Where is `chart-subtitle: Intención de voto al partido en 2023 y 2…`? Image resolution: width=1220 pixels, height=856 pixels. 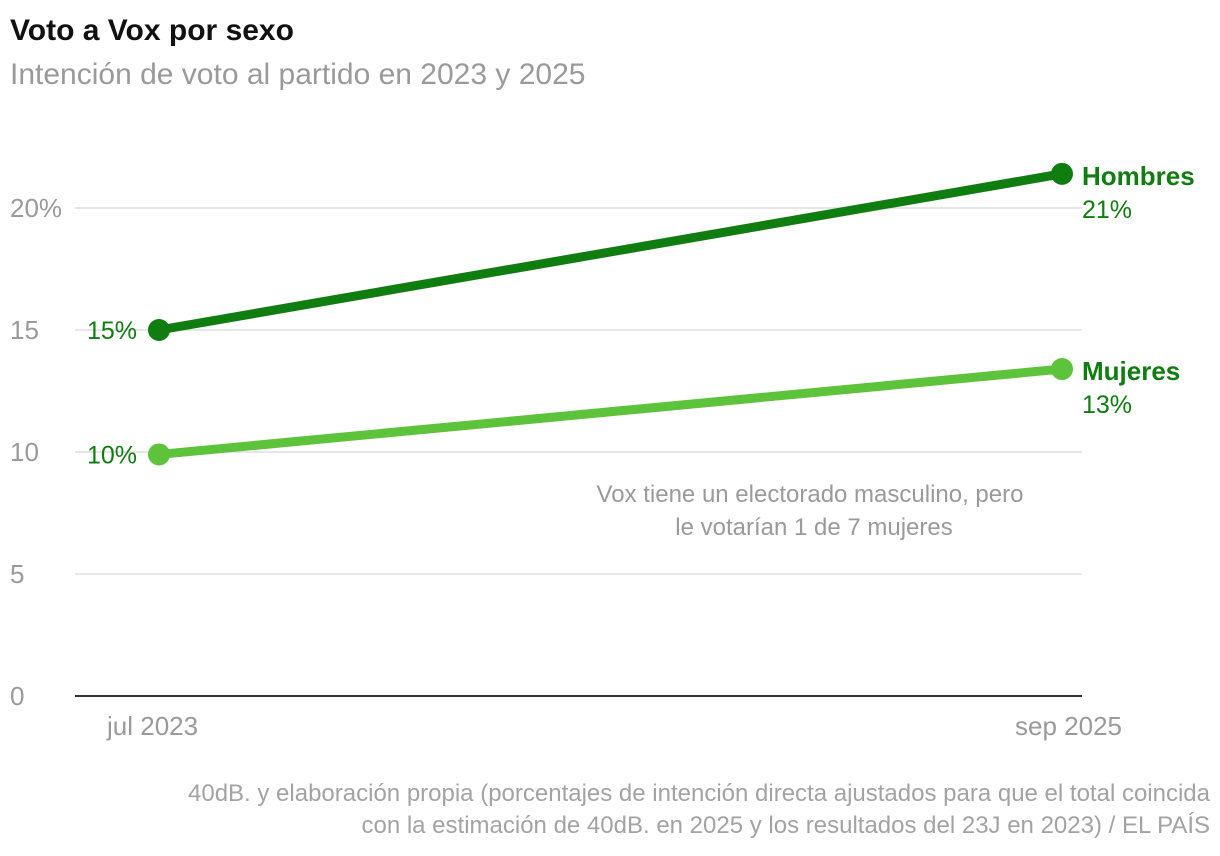 chart-subtitle: Intención de voto al partido en 2023 y 2… is located at coordinates (298, 74).